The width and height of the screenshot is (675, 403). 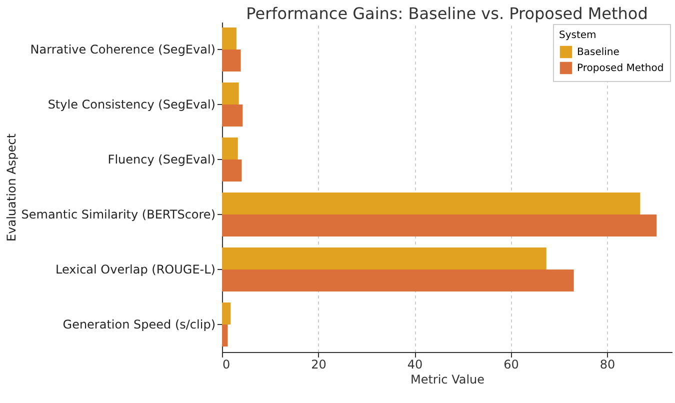 What do you see at coordinates (136, 269) in the screenshot?
I see `y-tick-label: Lexical Overlap (ROUGE-L)` at bounding box center [136, 269].